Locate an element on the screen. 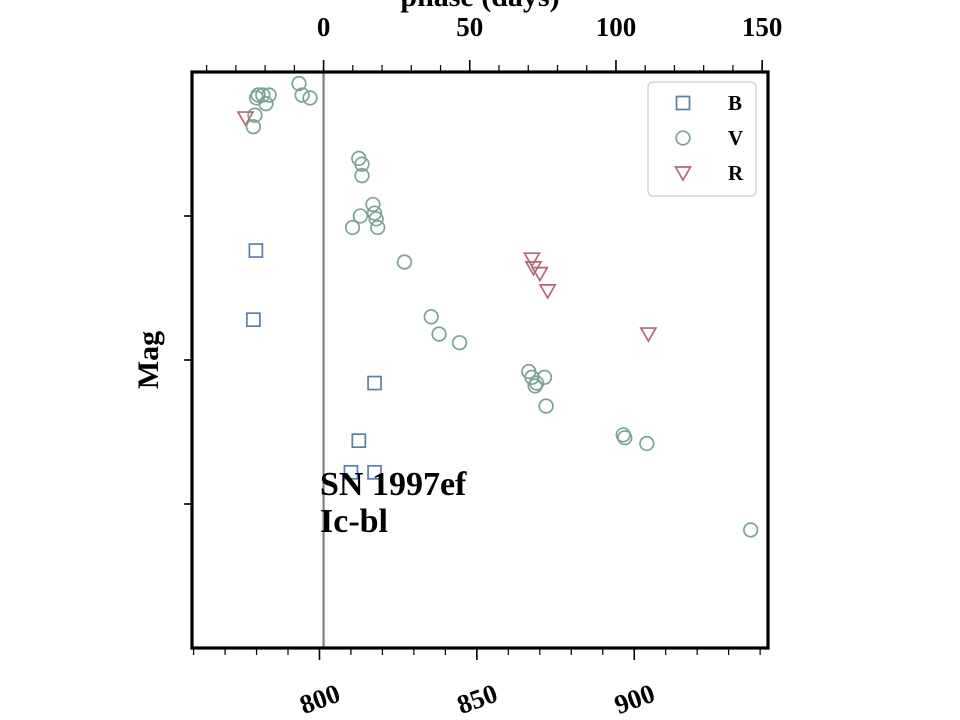 The height and width of the screenshot is (720, 960). top-tick-label: 100 is located at coordinates (616, 27).